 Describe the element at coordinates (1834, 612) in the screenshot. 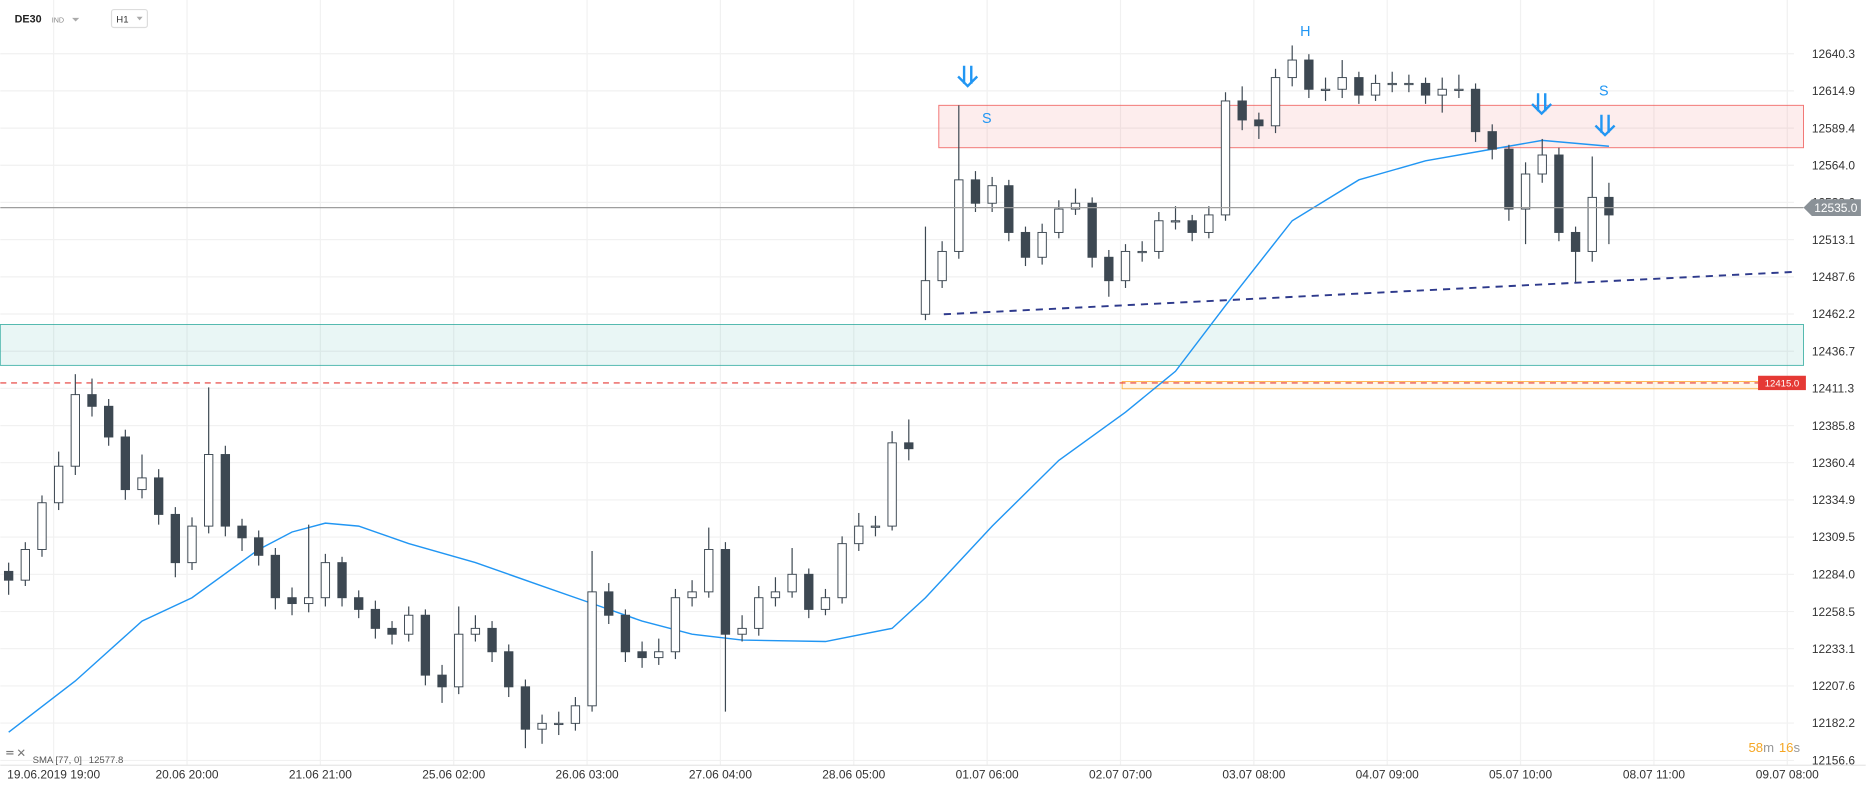

I see `y-tick-label: 12258.5` at that location.